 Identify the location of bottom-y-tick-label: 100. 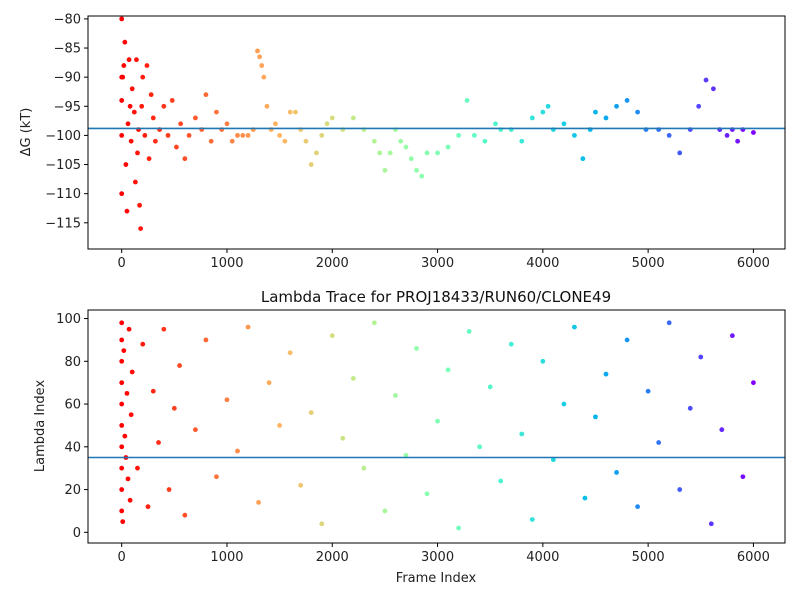
(68, 319).